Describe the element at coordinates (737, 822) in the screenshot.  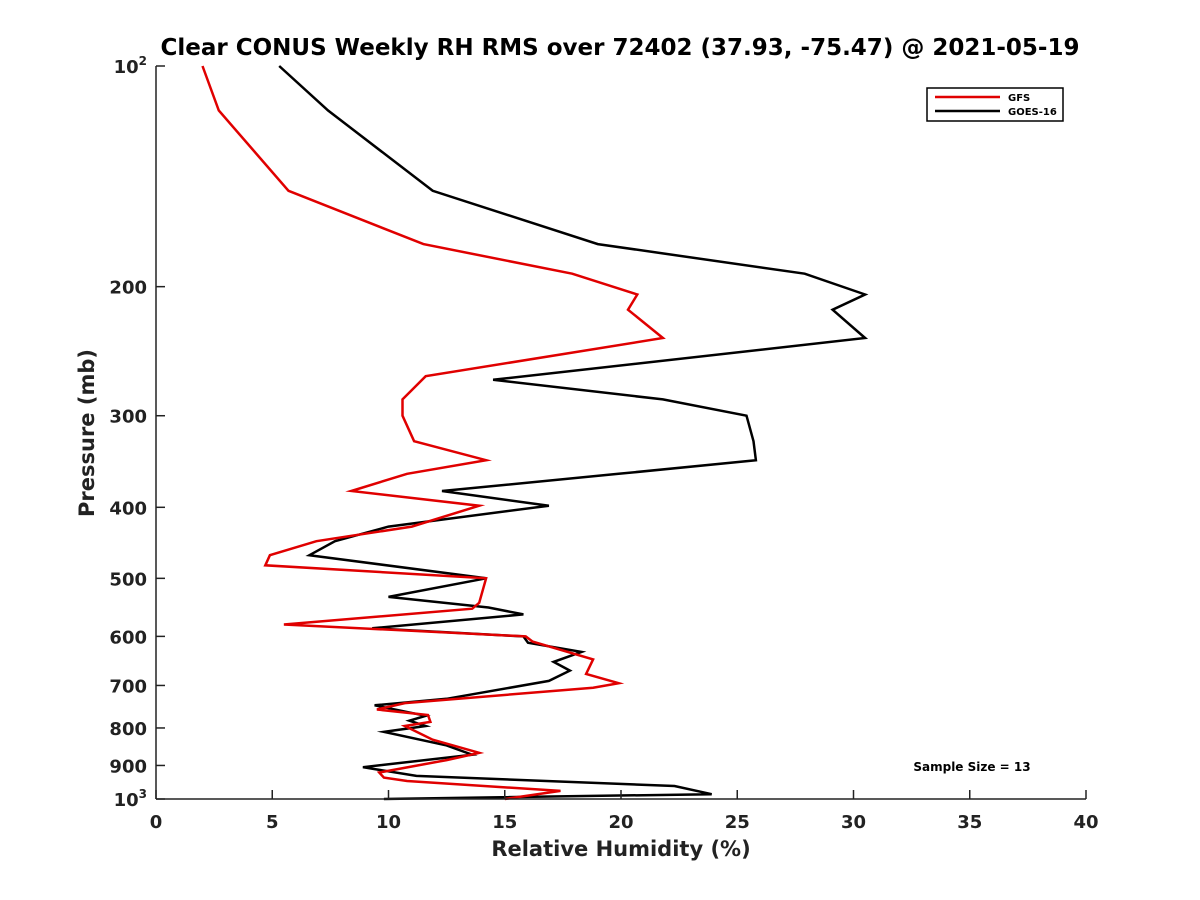
I see `x-tick-label: 25` at that location.